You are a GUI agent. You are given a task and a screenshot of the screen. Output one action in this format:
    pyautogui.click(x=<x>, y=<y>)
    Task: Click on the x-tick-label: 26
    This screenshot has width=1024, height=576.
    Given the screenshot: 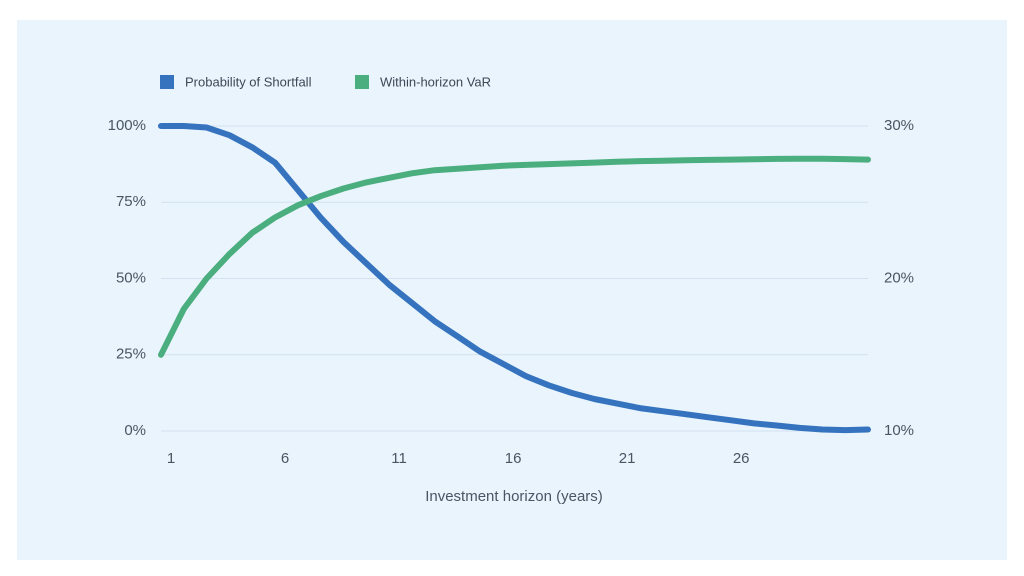 What is the action you would take?
    pyautogui.click(x=741, y=458)
    